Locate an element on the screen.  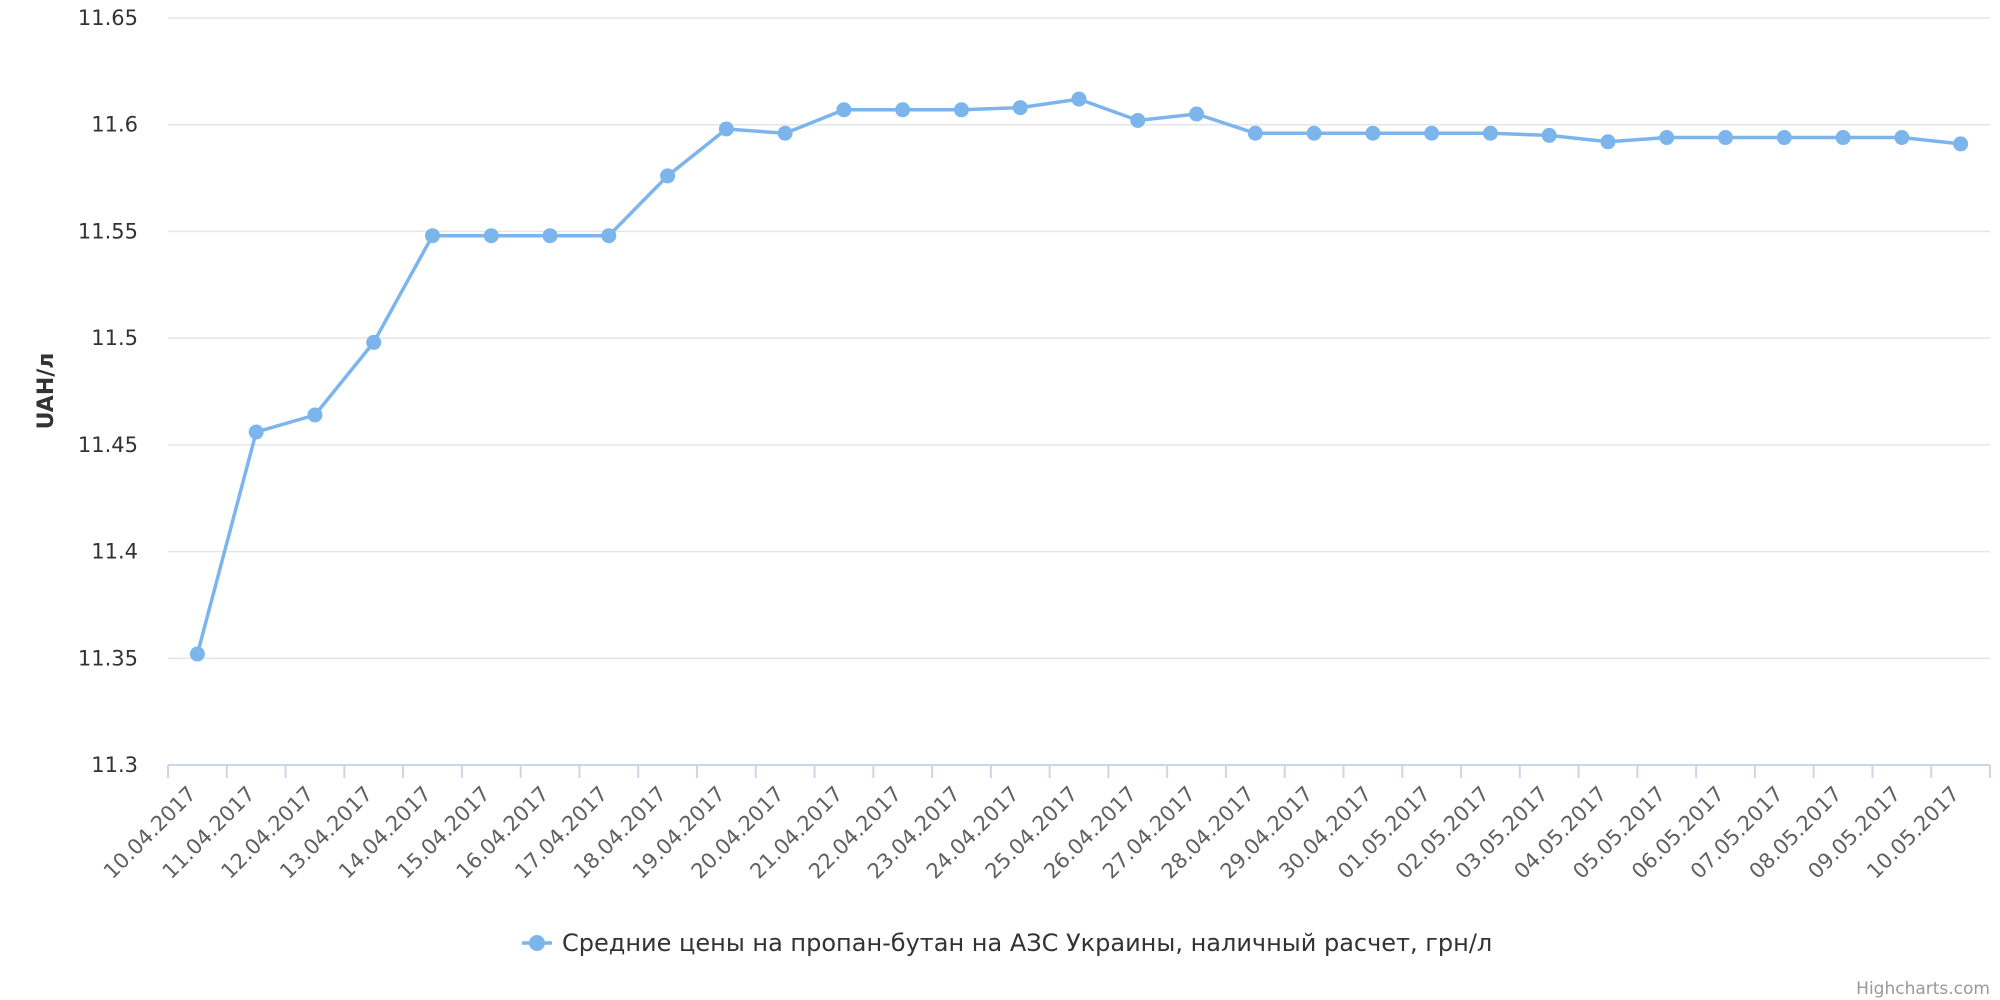
y-tick-label: 11.65 is located at coordinates (108, 18).